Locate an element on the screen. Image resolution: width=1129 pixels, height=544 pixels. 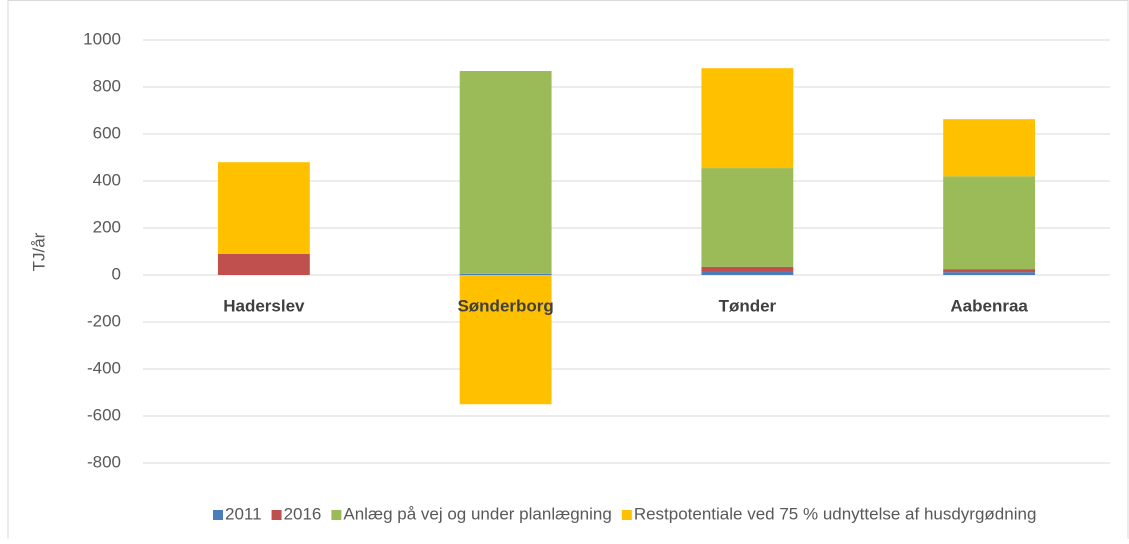
legend-label: 2011 is located at coordinates (243, 513).